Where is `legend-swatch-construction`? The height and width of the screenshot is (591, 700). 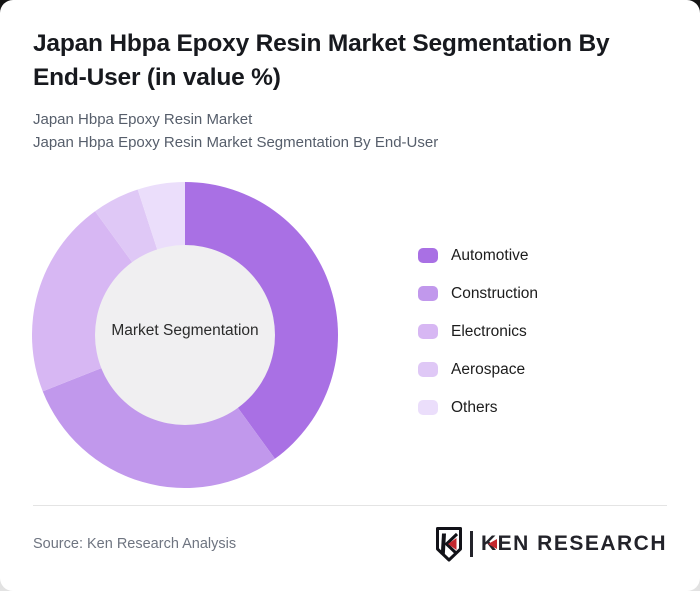 legend-swatch-construction is located at coordinates (428, 293).